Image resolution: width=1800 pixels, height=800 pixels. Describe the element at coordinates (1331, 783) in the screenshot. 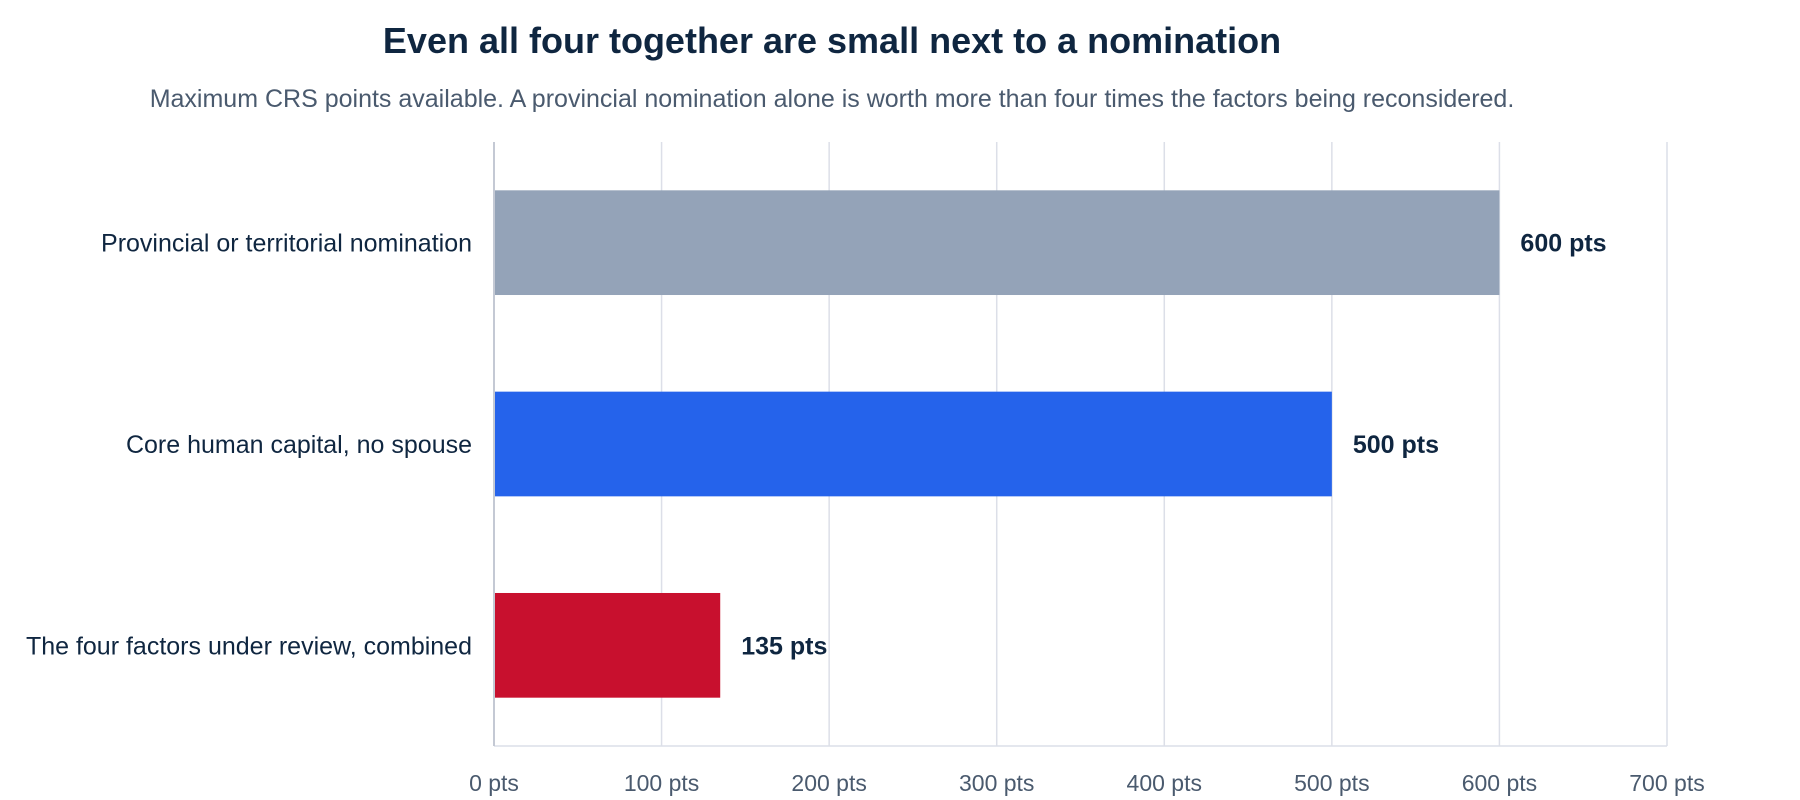

I see `x-tick-label: 500 pts` at that location.